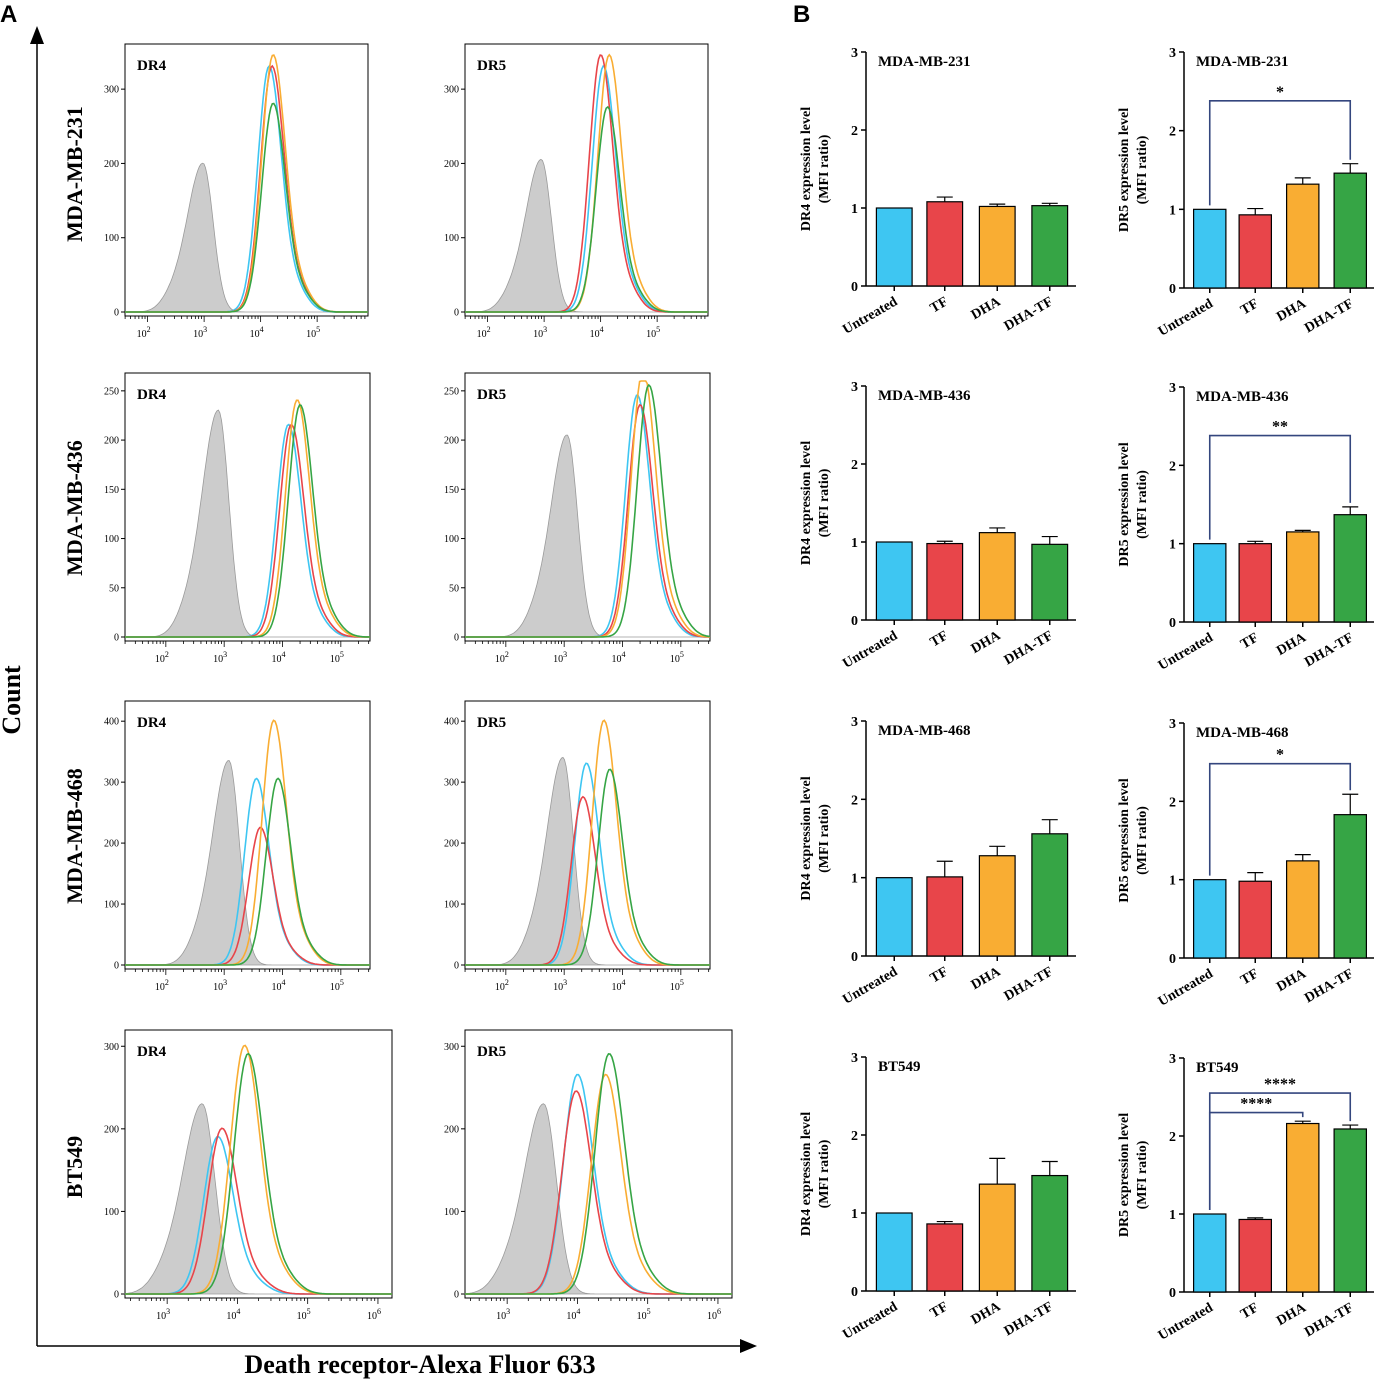 This screenshot has width=1383, height=1380. What do you see at coordinates (806, 503) in the screenshot?
I see `bar-y-label: DR4 expression level` at bounding box center [806, 503].